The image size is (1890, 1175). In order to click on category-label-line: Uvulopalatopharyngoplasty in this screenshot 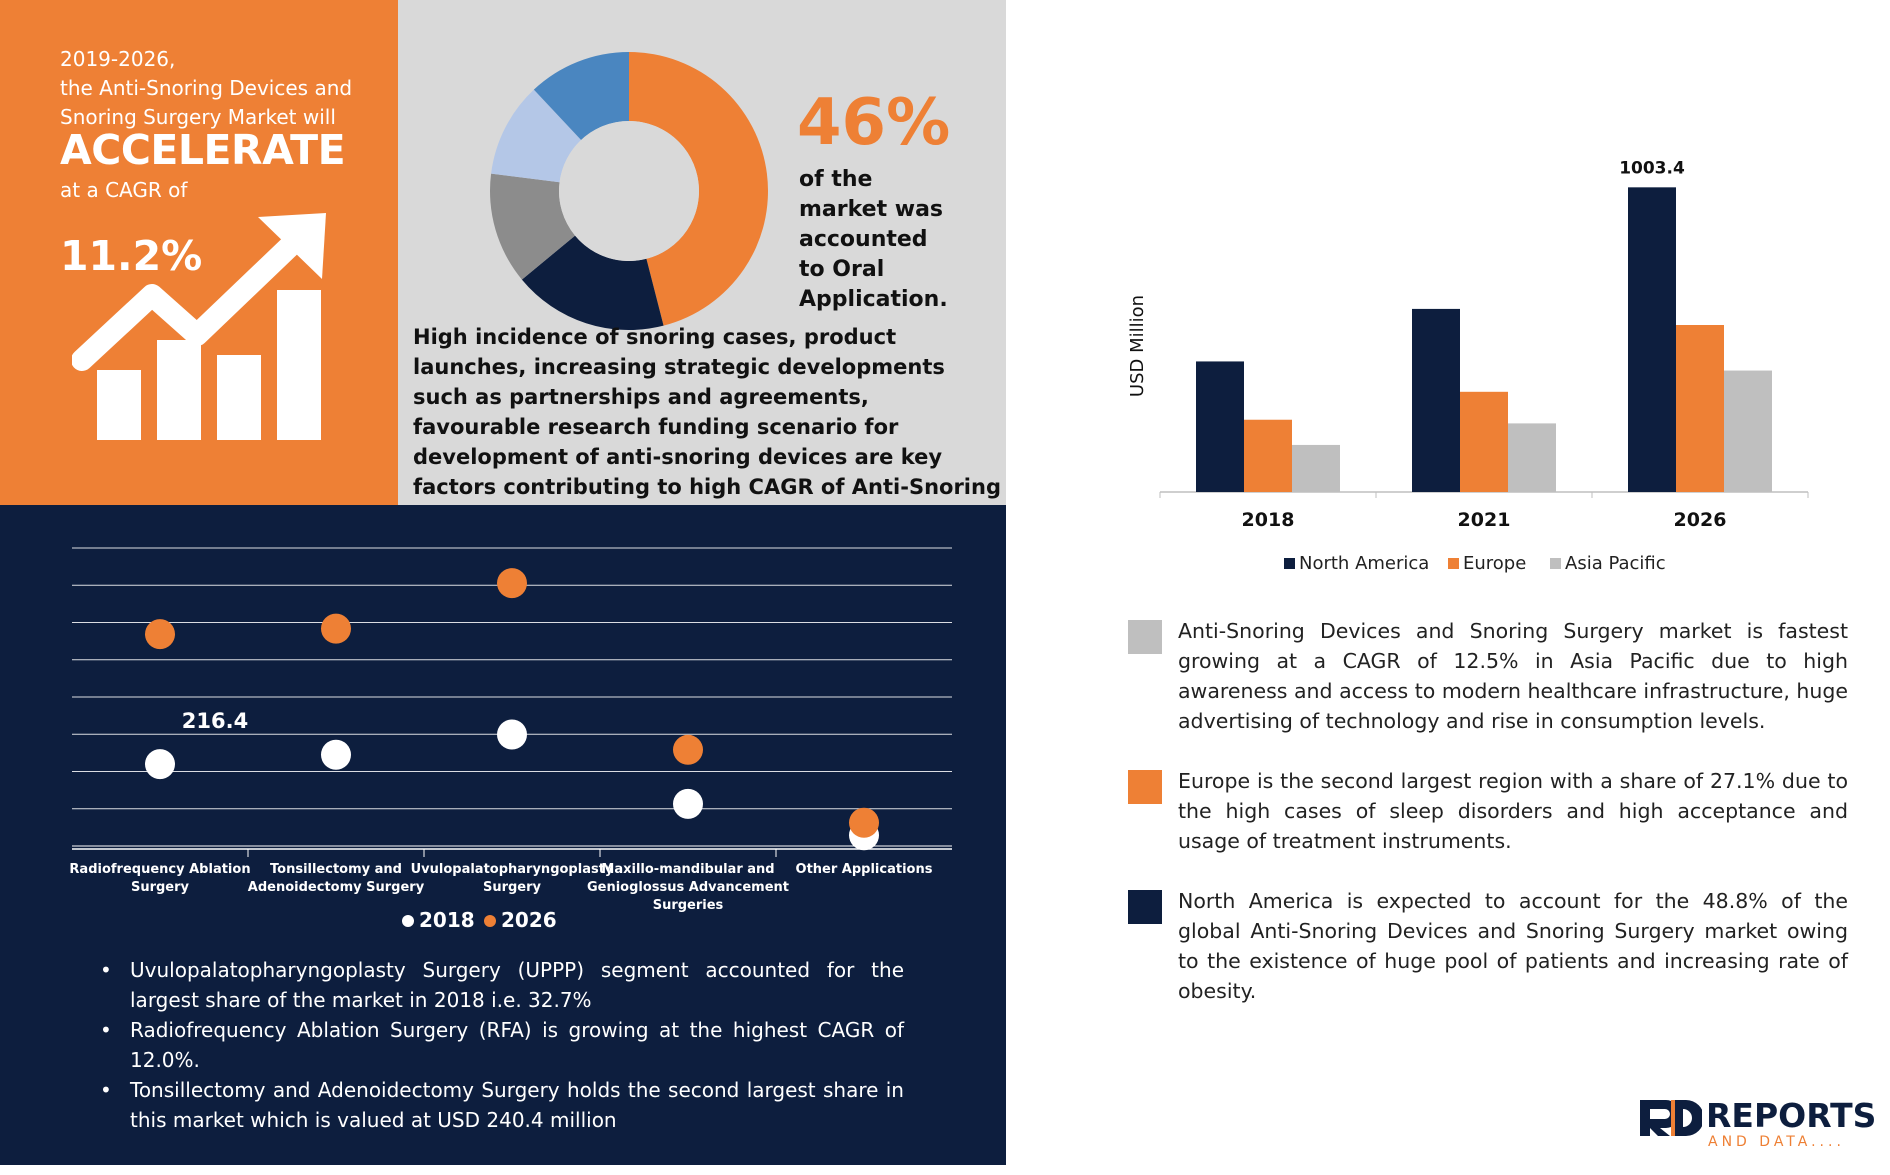, I will do `click(512, 869)`.